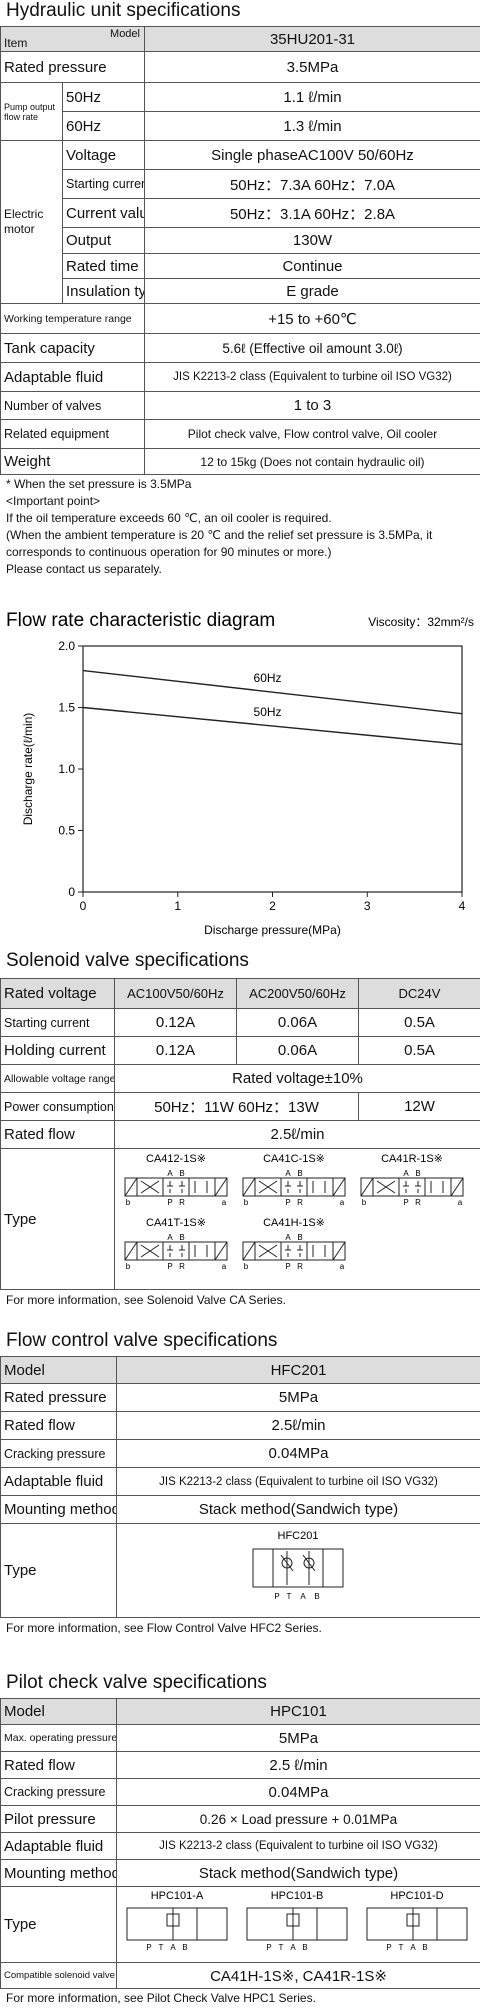 This screenshot has height=2010, width=480. I want to click on note-line: Please contact us separately., so click(84, 569).